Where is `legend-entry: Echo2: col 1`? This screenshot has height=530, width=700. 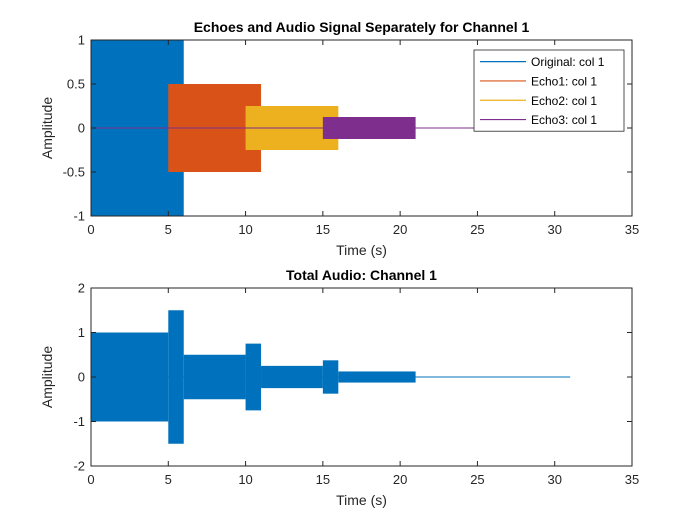 legend-entry: Echo2: col 1 is located at coordinates (564, 101).